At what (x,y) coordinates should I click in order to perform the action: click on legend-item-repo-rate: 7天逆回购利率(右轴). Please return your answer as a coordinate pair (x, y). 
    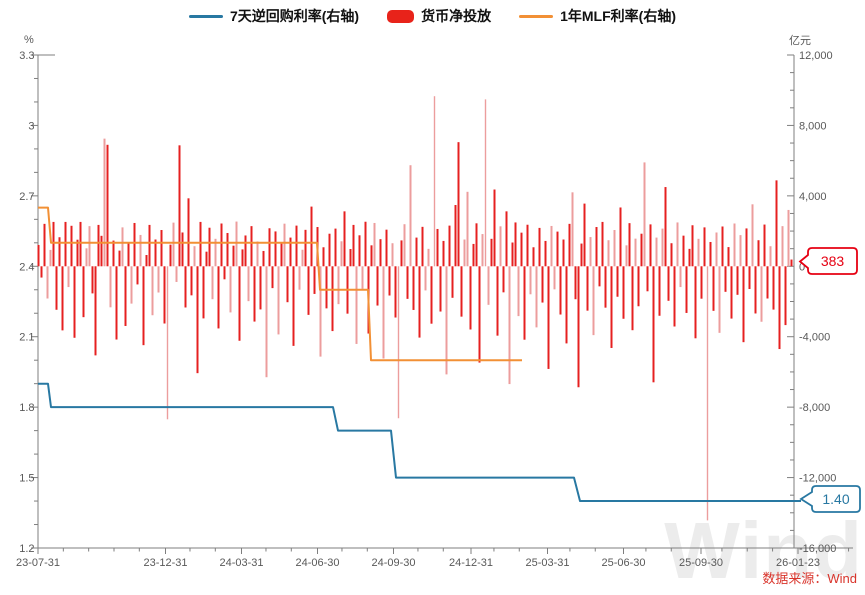
    Looking at the image, I should click on (274, 16).